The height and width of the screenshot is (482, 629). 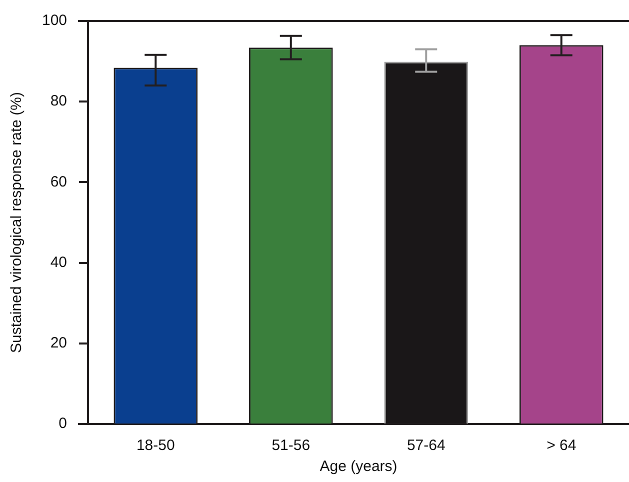 What do you see at coordinates (59, 181) in the screenshot?
I see `y-tick-label: 60` at bounding box center [59, 181].